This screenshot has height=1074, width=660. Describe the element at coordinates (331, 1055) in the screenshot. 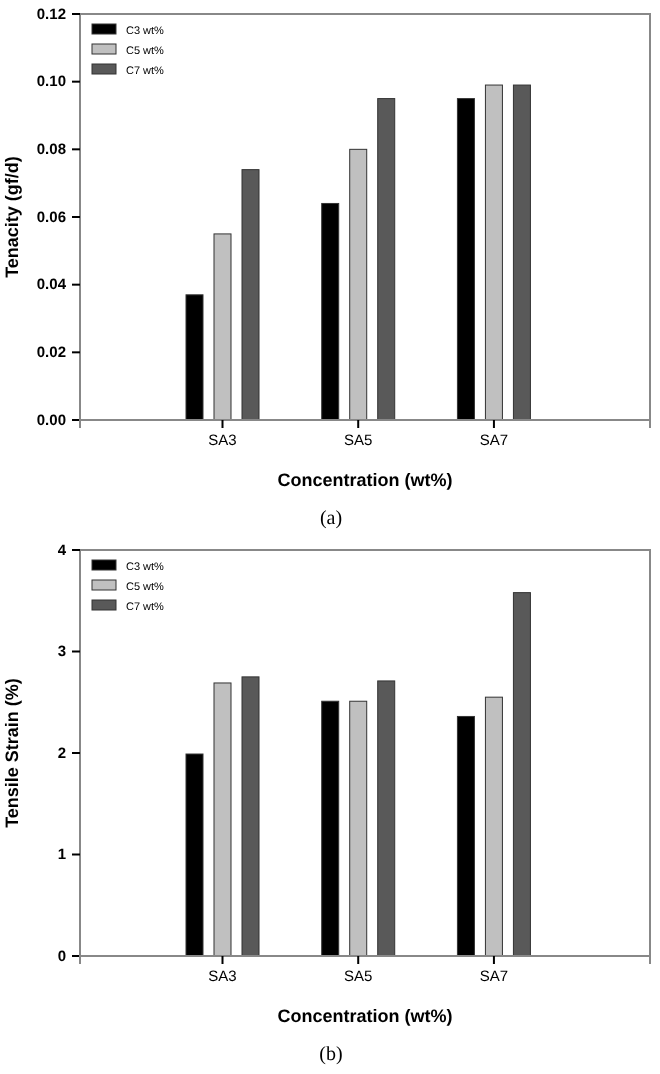

I see `text: (b)` at that location.